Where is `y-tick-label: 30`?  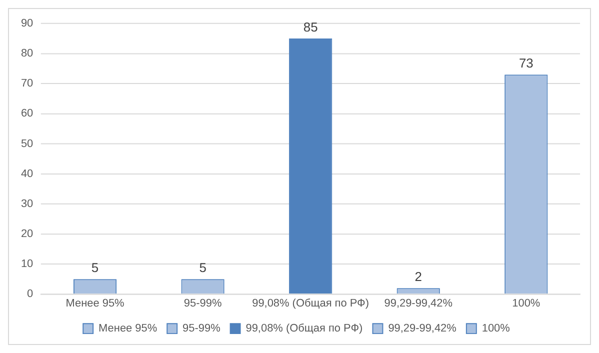
y-tick-label: 30 is located at coordinates (27, 204).